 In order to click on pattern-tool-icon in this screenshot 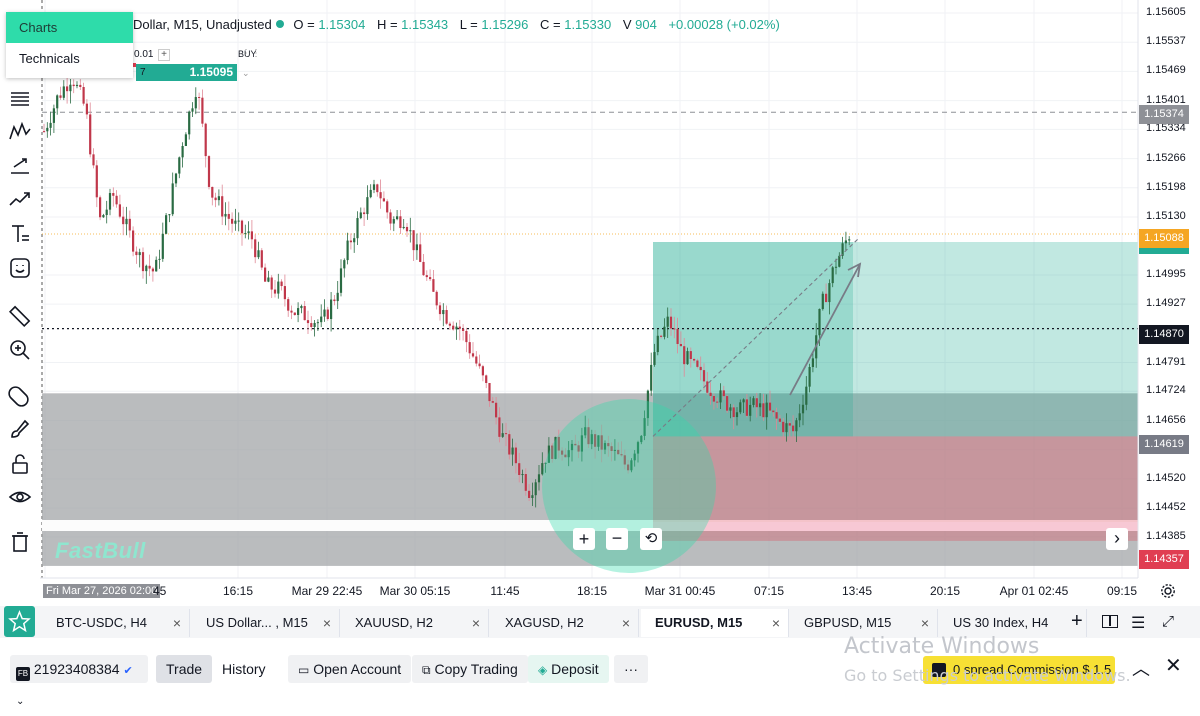, I will do `click(20, 131)`.